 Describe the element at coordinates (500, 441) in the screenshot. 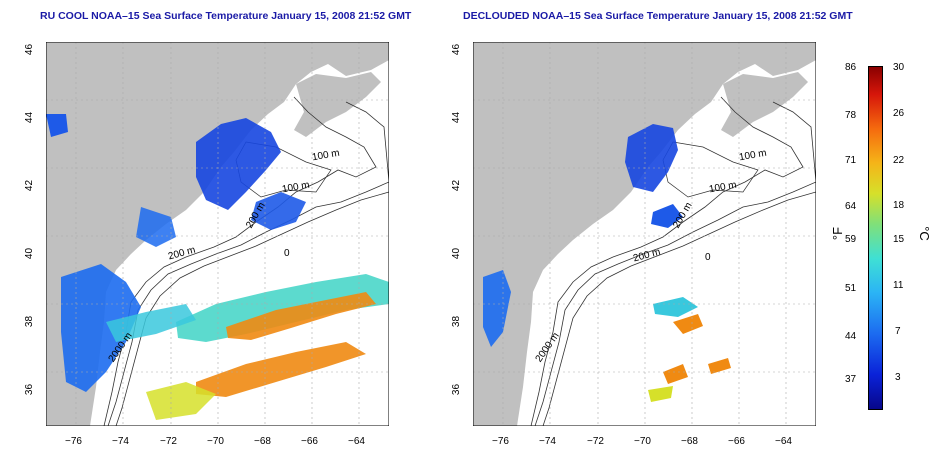

I see `right-xlabel-76: −76` at that location.